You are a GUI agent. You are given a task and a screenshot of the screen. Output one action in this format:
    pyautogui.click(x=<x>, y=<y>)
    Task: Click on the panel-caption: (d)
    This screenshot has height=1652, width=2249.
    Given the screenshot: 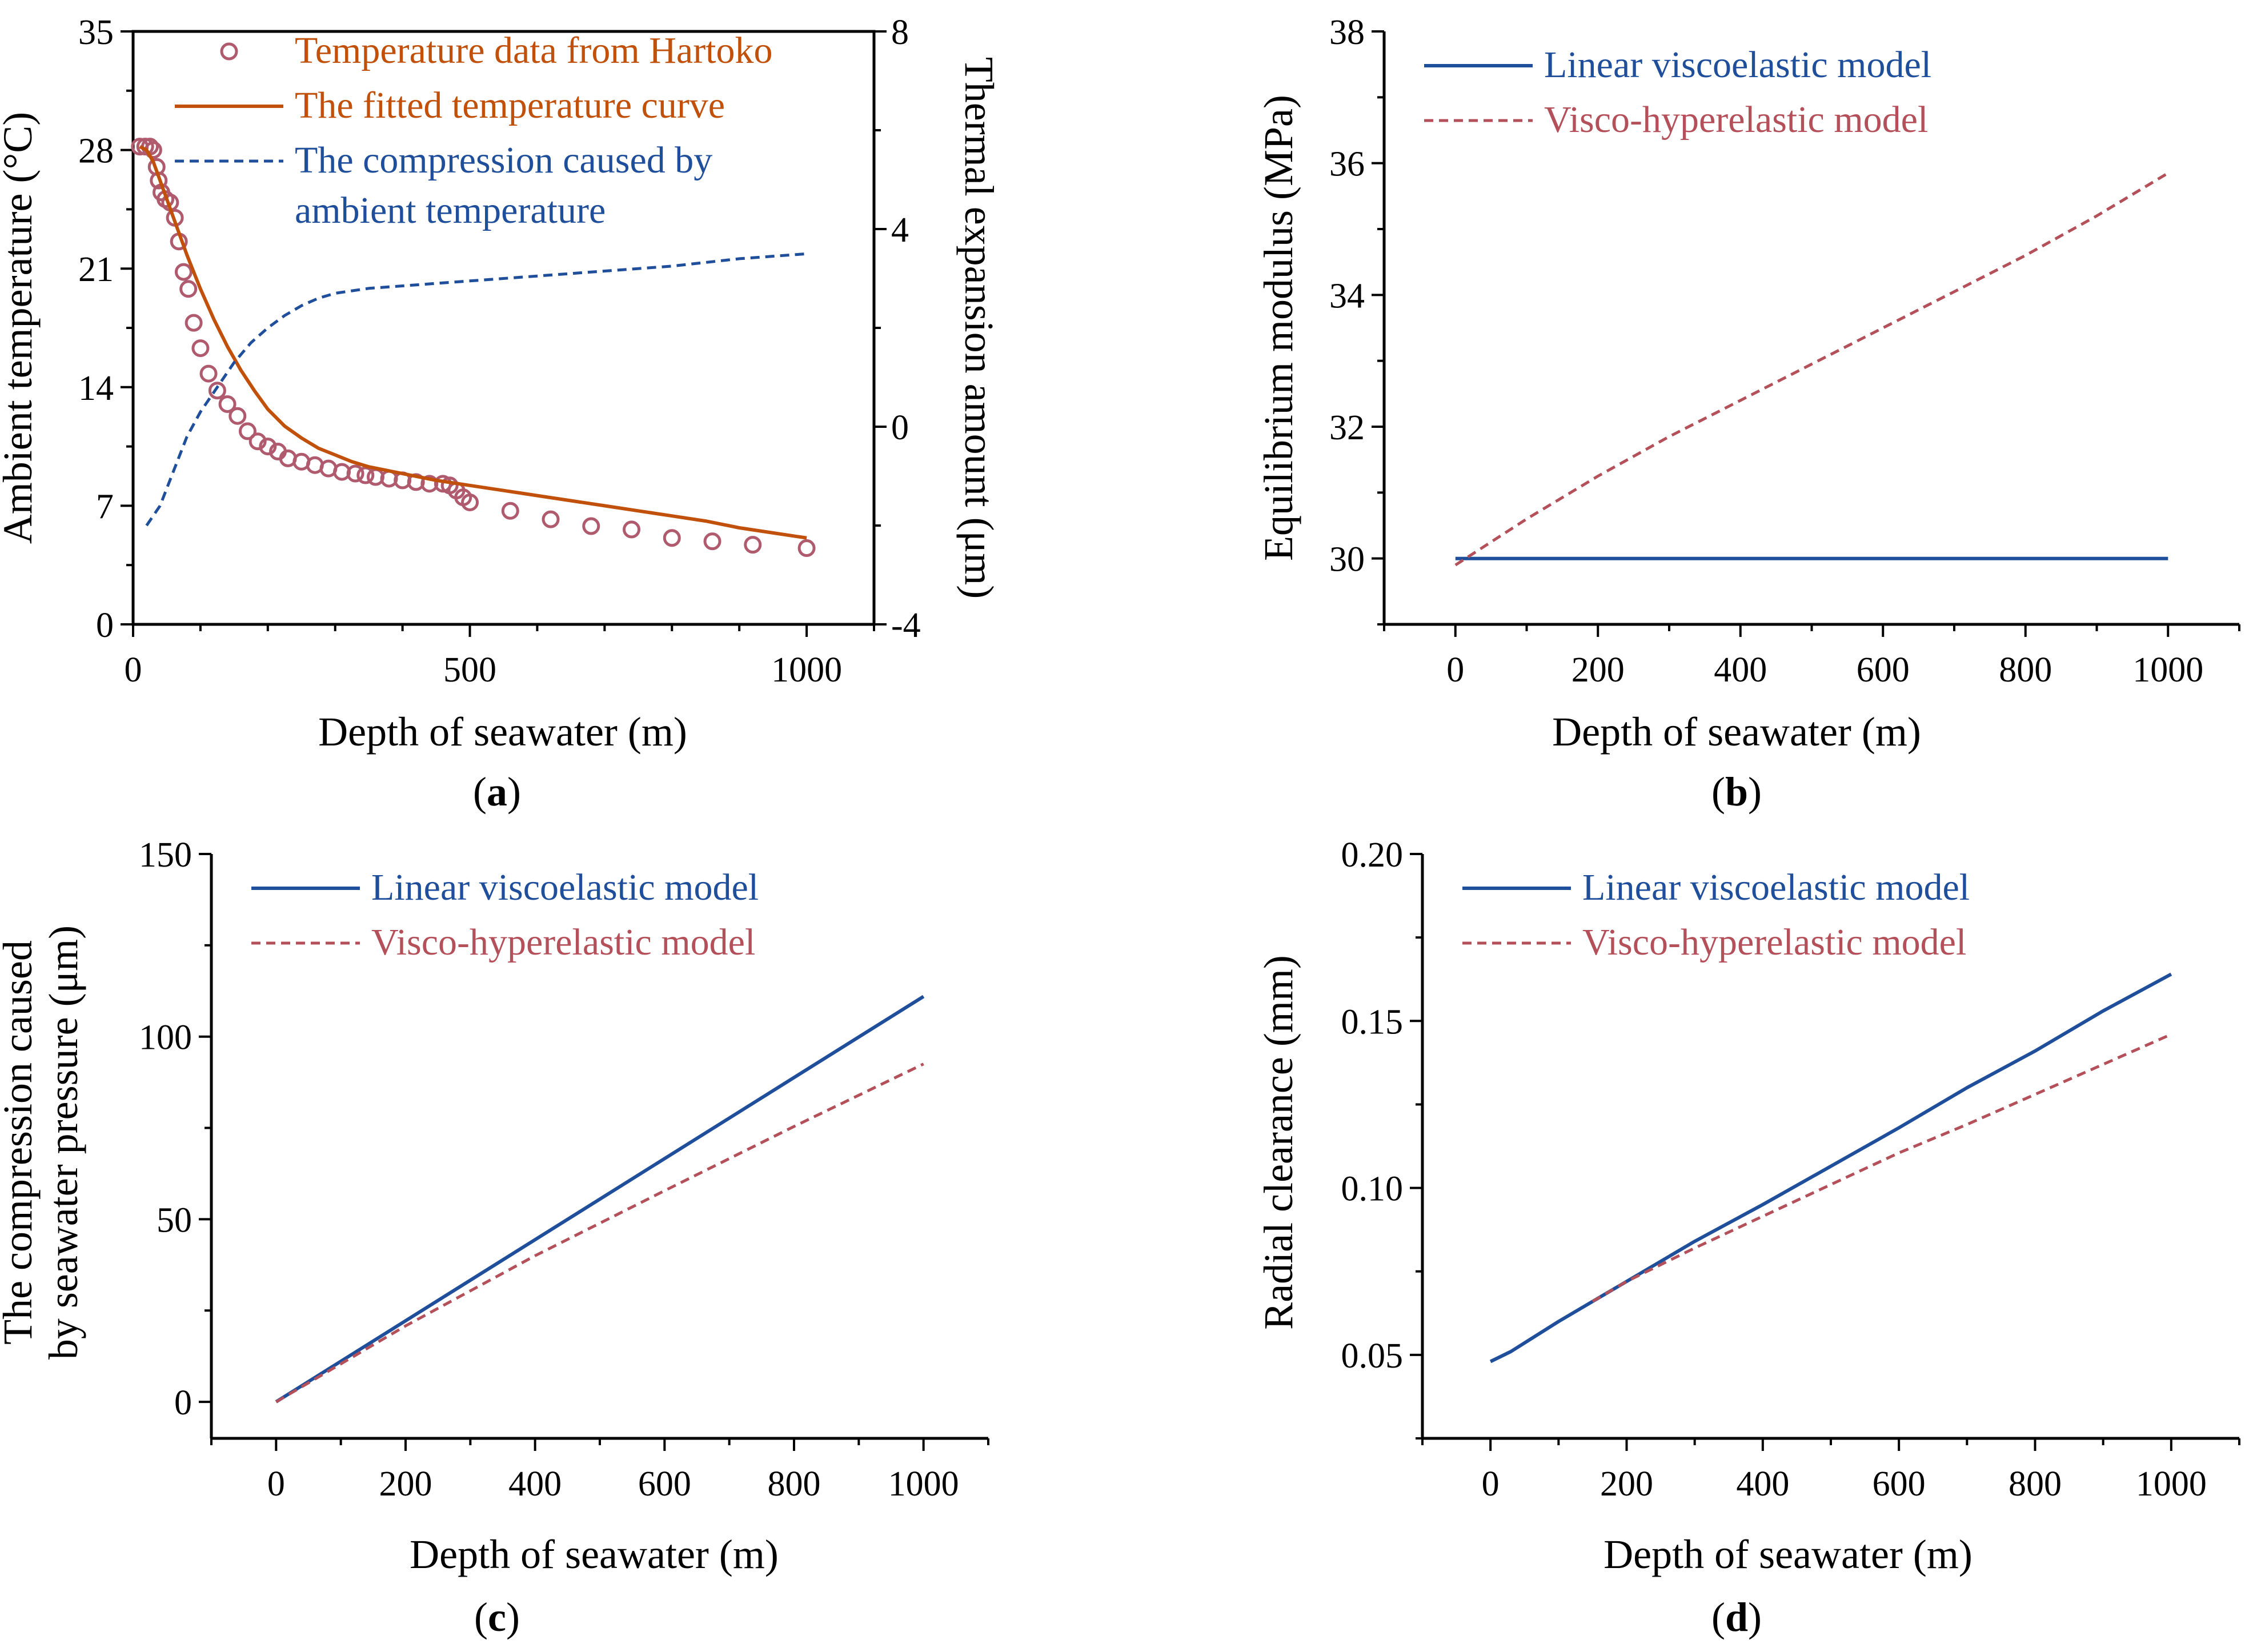 What is the action you would take?
    pyautogui.click(x=1737, y=1617)
    